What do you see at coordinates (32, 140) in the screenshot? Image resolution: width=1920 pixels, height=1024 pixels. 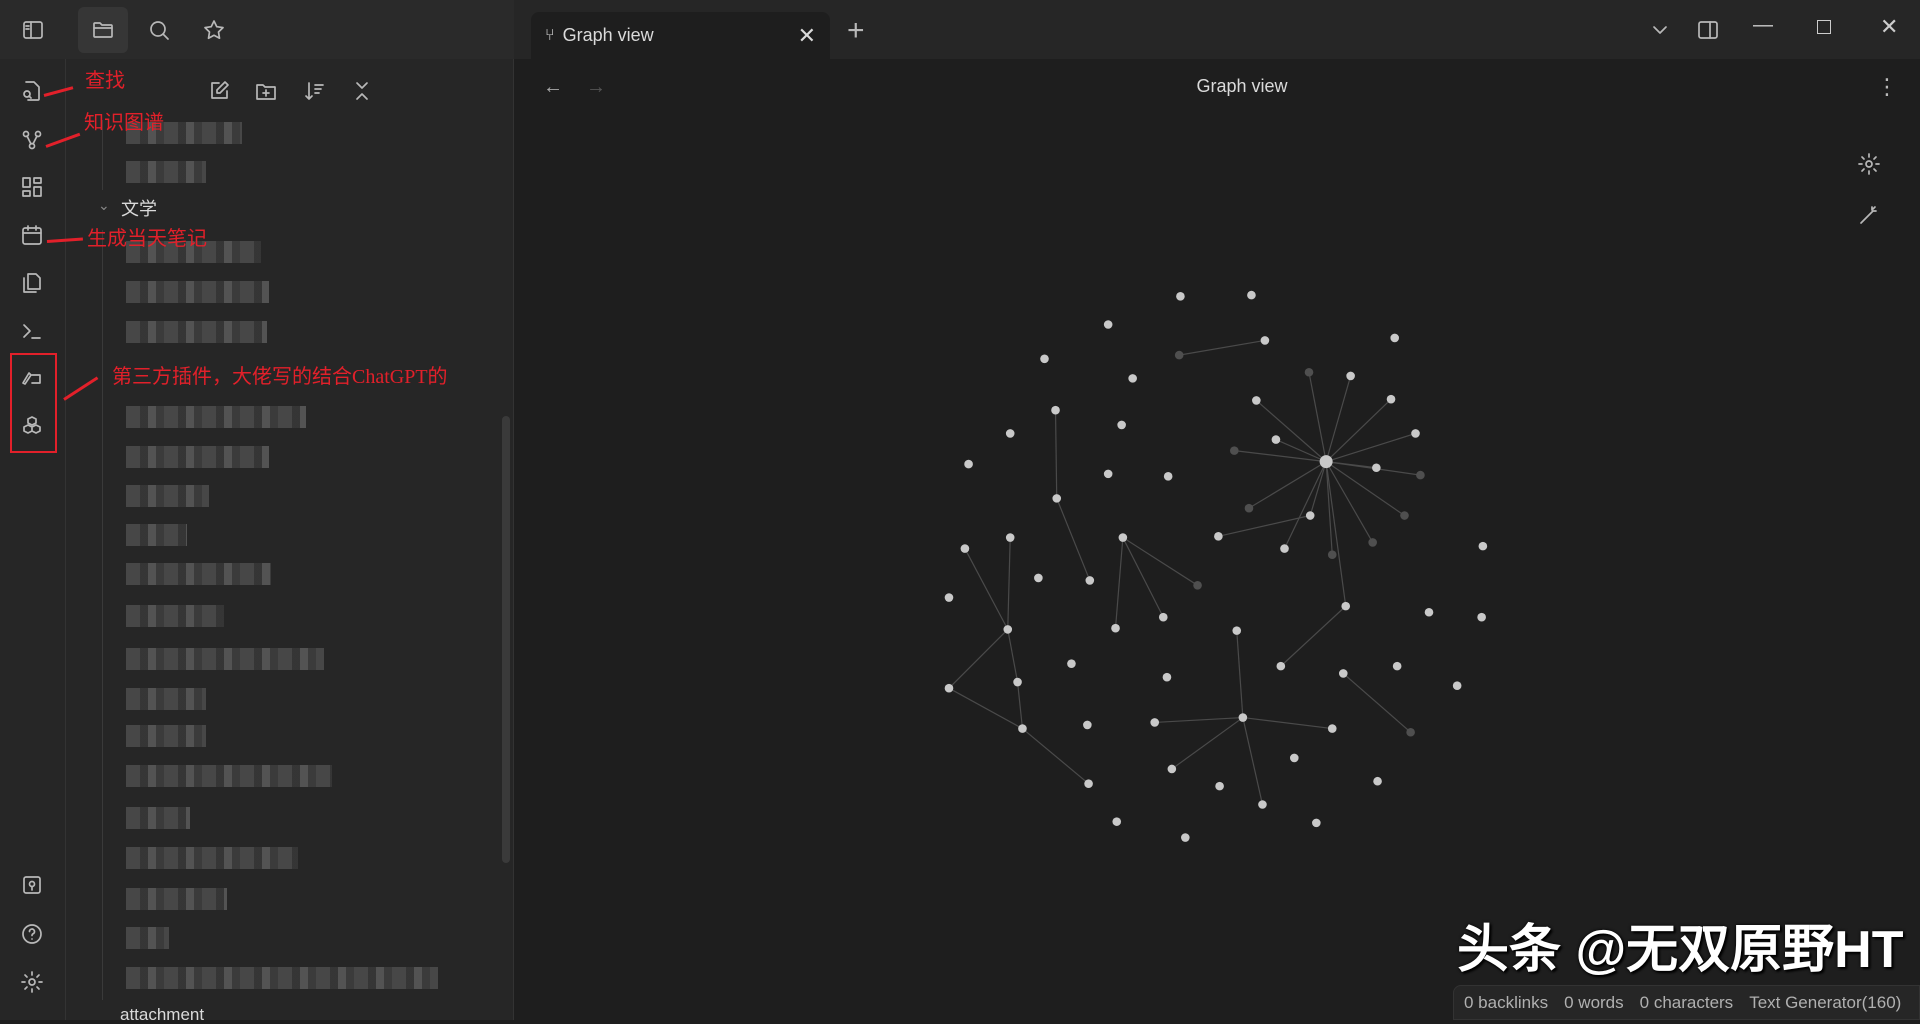 I see `graph-view-icon` at bounding box center [32, 140].